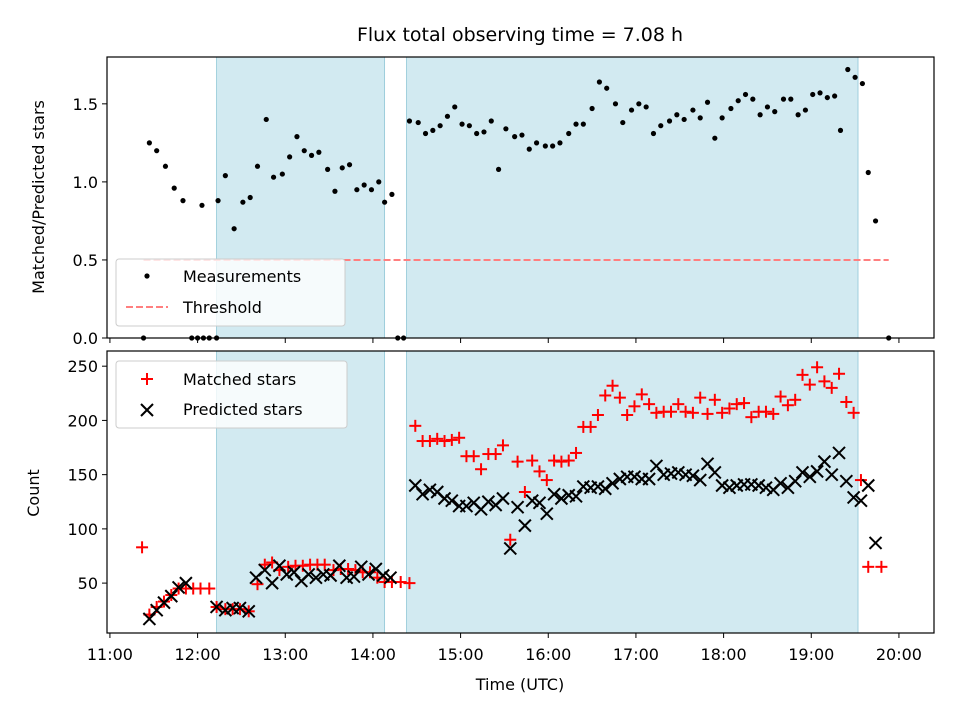 The width and height of the screenshot is (960, 720). What do you see at coordinates (222, 307) in the screenshot?
I see `legend-threshold-label: Threshold` at bounding box center [222, 307].